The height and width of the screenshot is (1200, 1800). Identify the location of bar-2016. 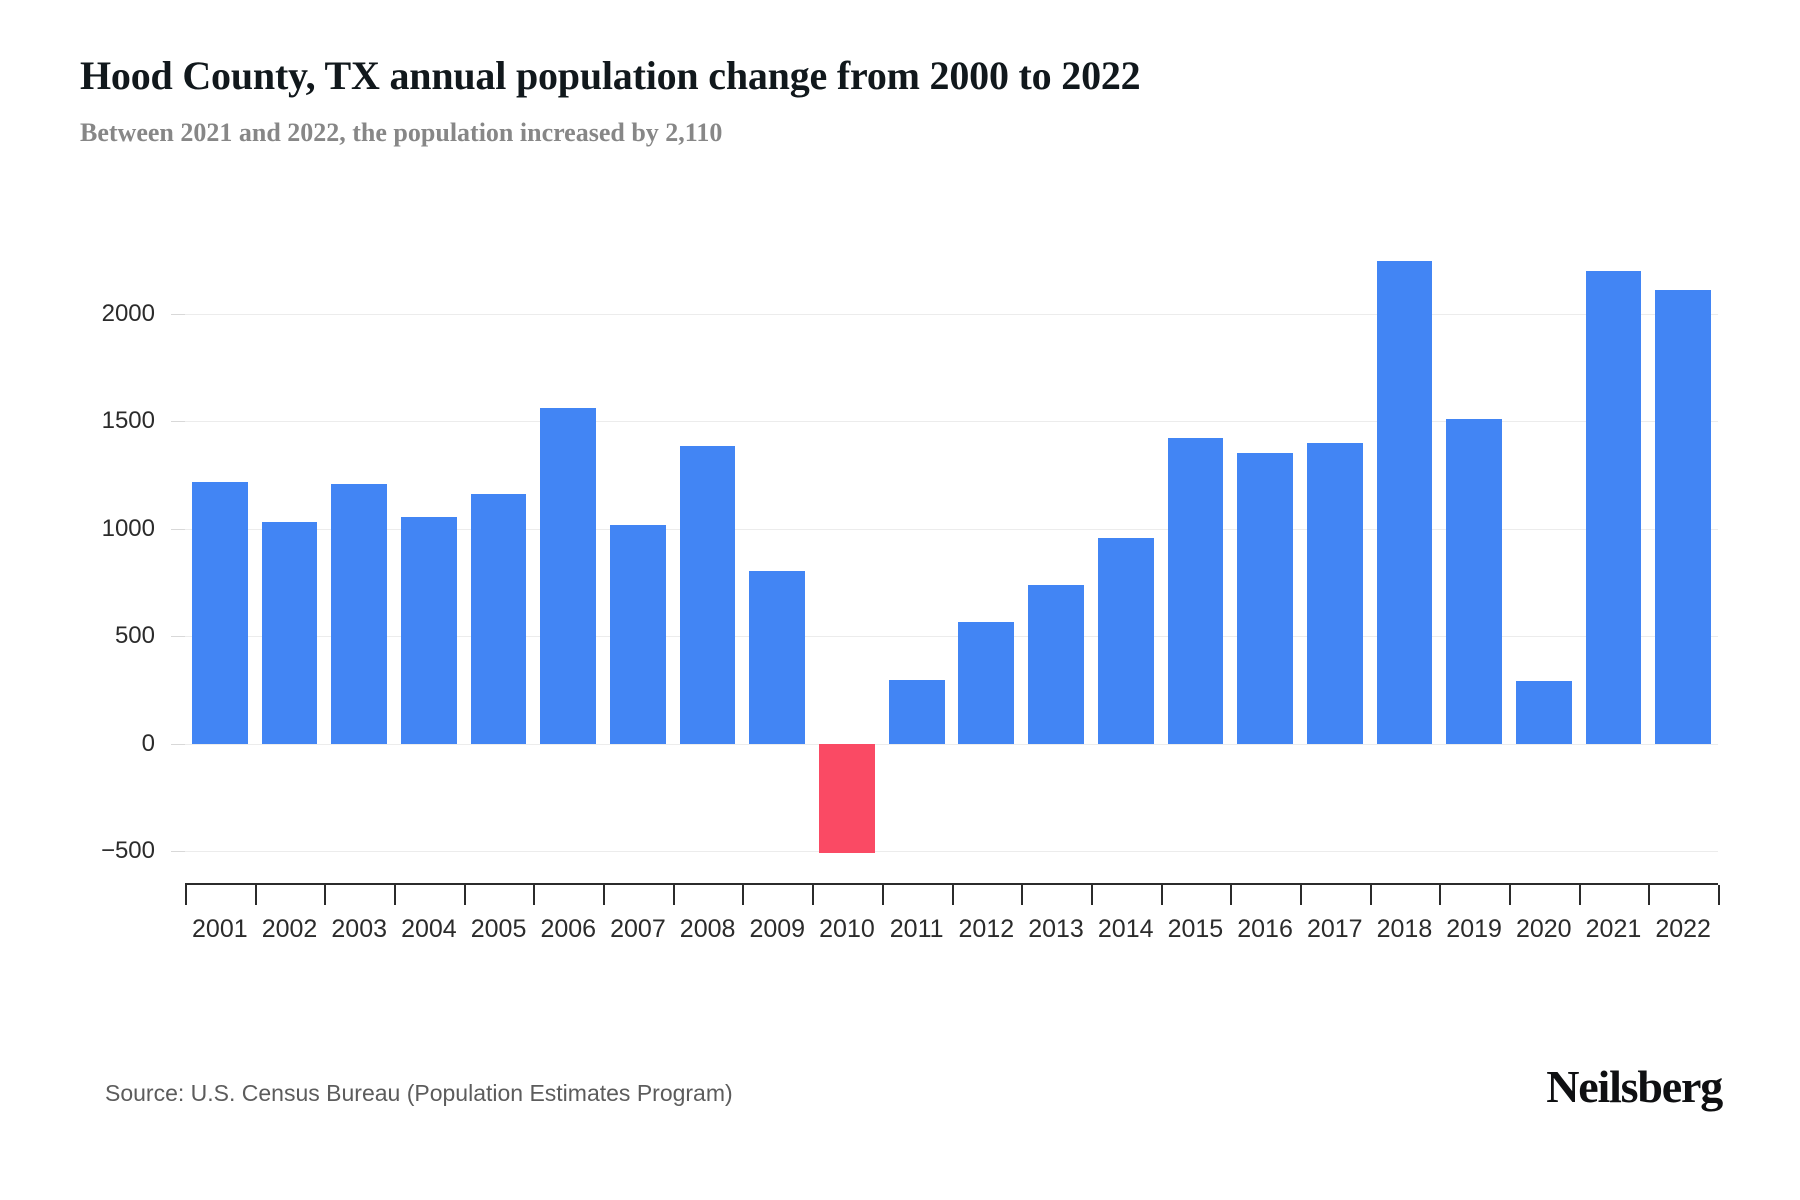
(1265, 598).